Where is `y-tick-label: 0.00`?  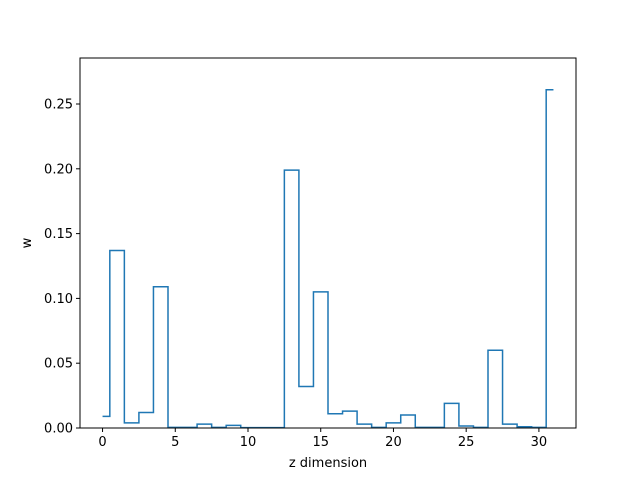
y-tick-label: 0.00 is located at coordinates (58, 429).